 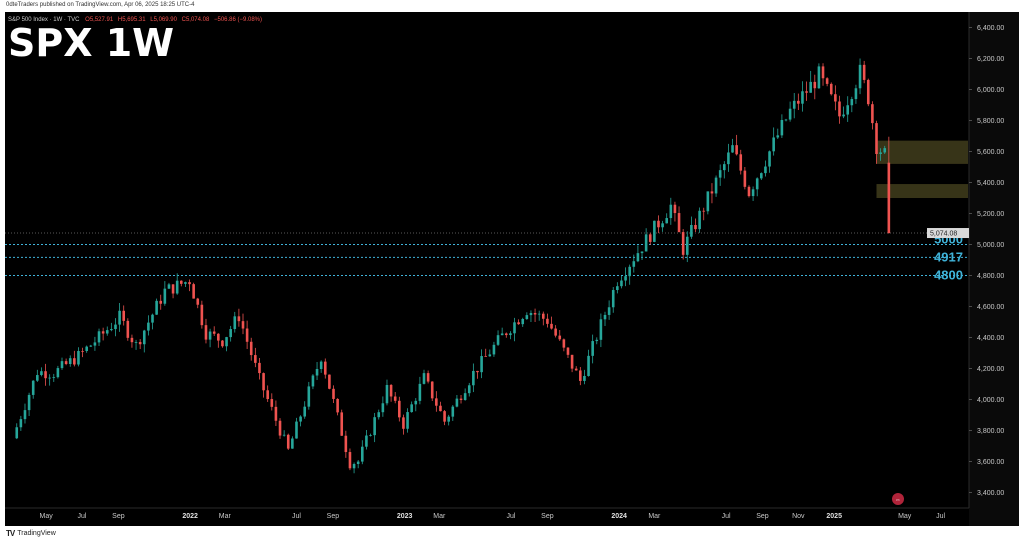 I want to click on time-tick-label: Sep, so click(x=333, y=516).